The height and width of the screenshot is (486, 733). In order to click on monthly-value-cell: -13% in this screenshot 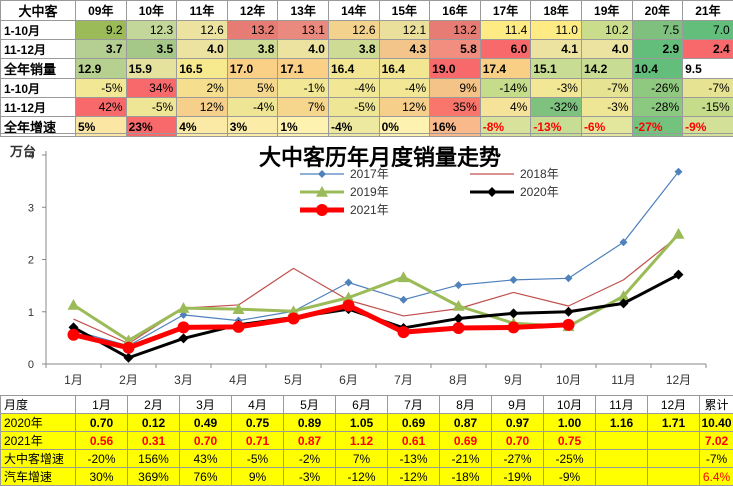, I will do `click(413, 458)`.